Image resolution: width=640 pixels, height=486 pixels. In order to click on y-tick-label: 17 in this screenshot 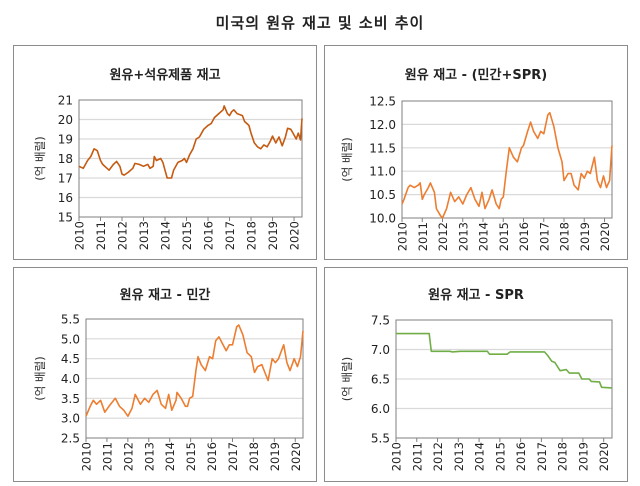, I will do `click(65, 179)`.